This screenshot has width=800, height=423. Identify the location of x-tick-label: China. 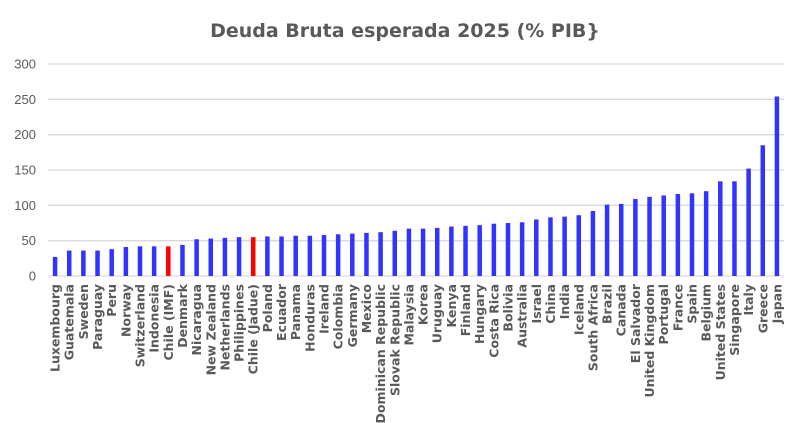
(550, 304).